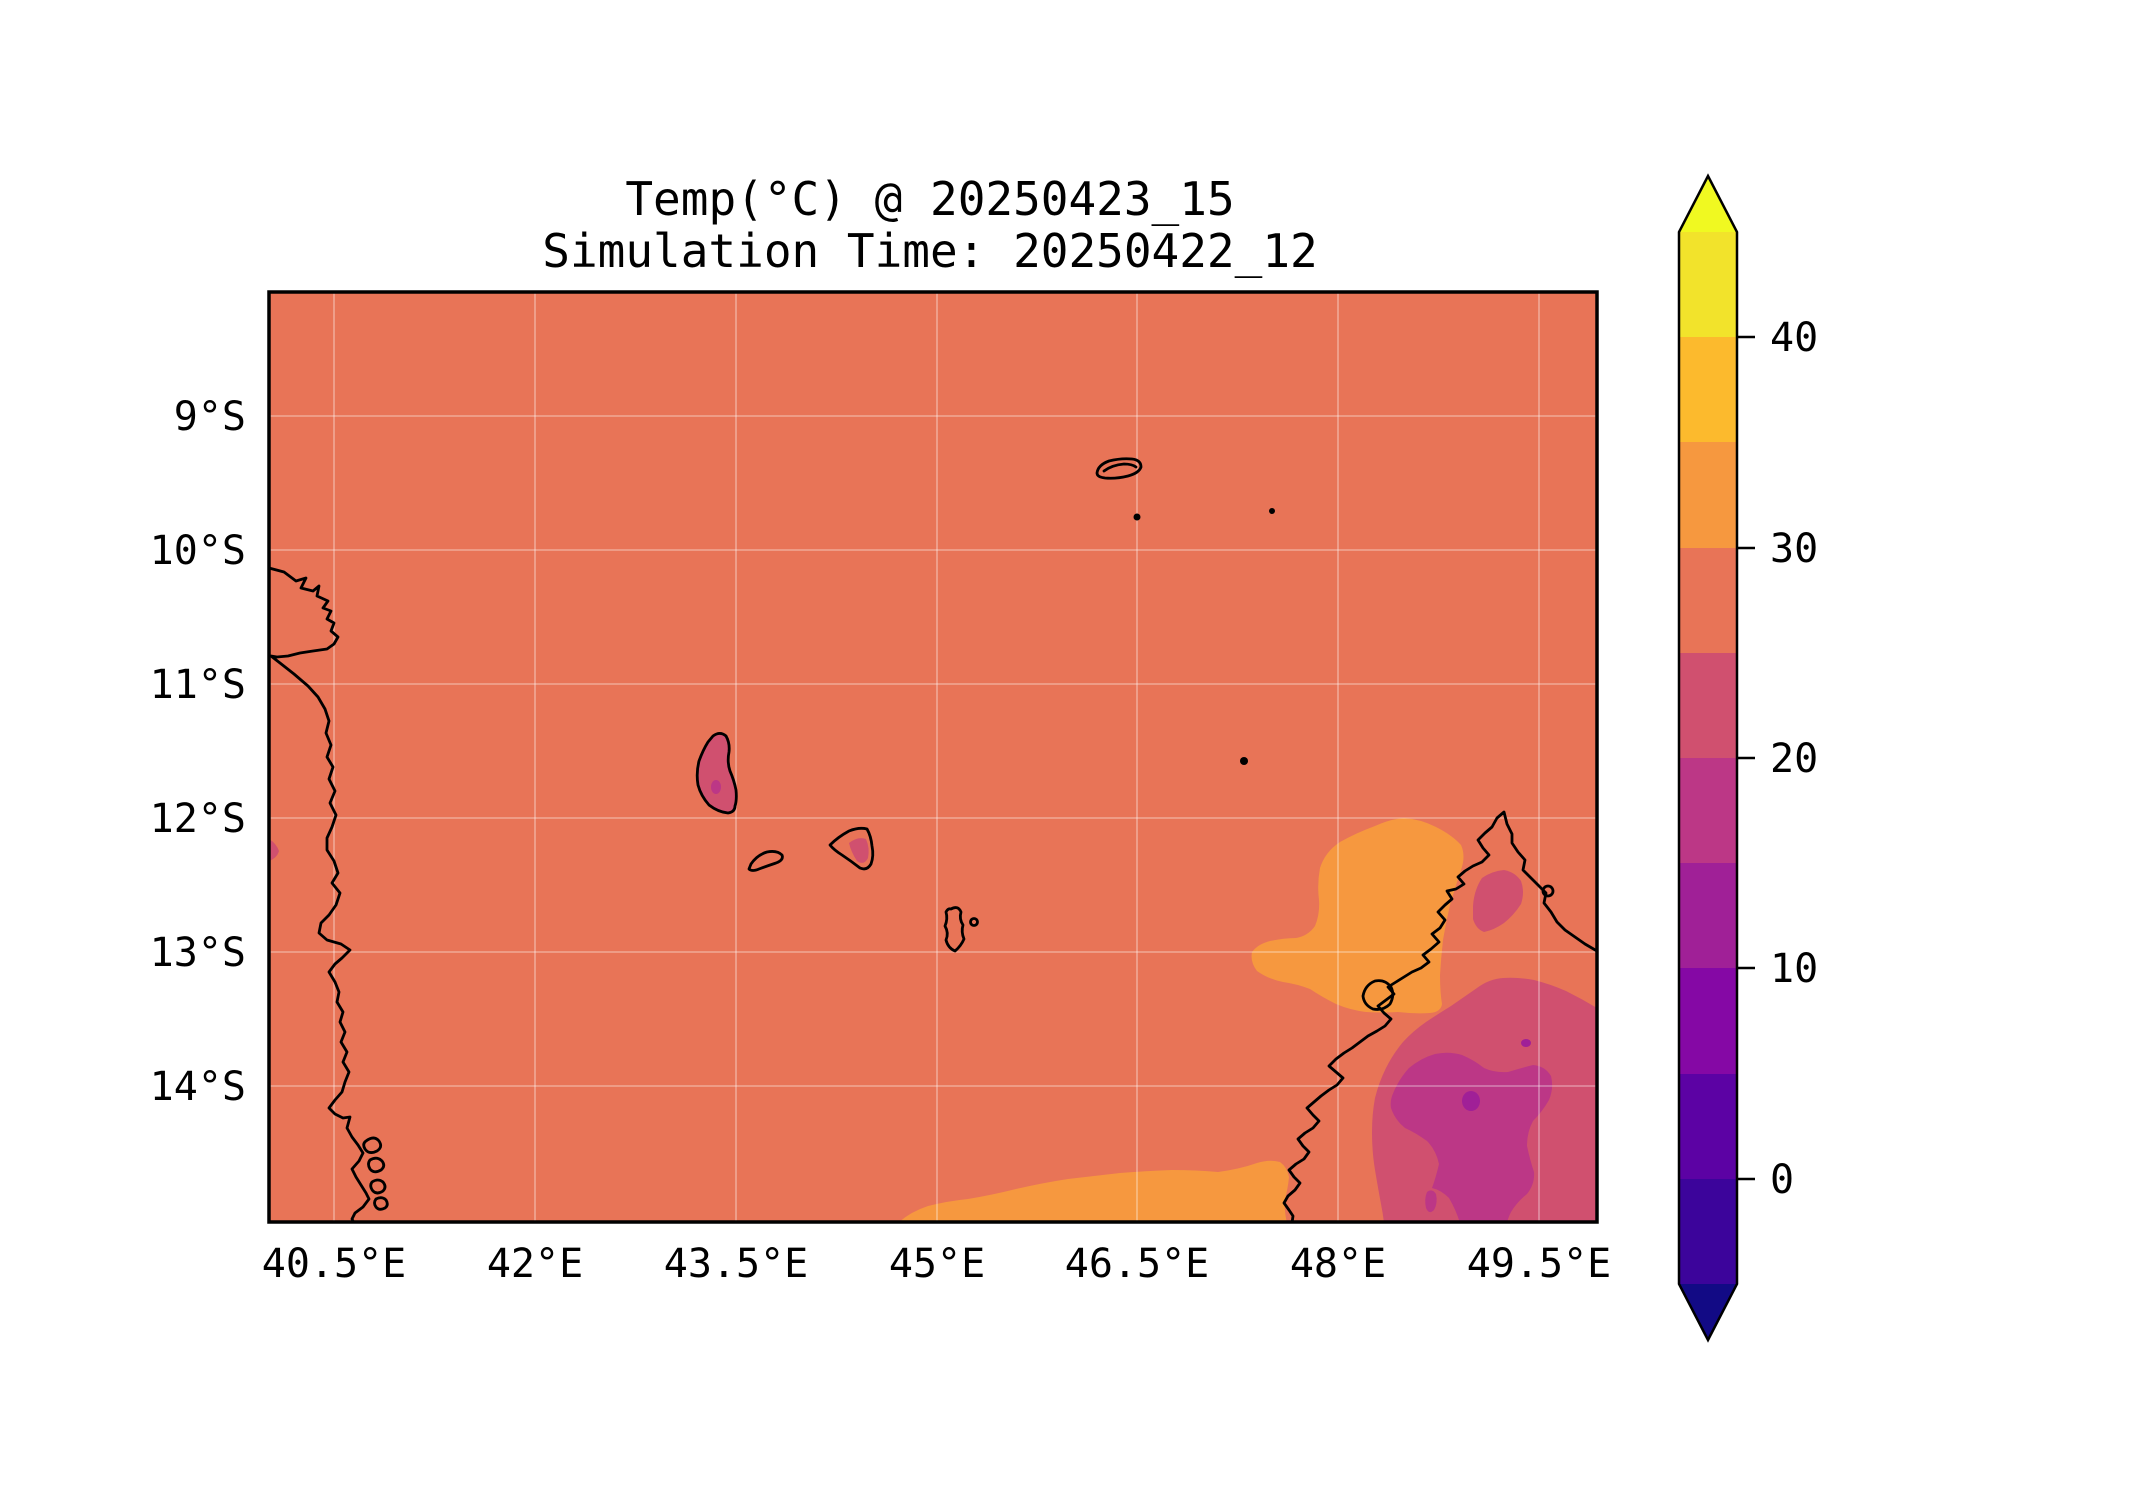 The image size is (2142, 1500). I want to click on colorbar-tick-label: 10, so click(1794, 969).